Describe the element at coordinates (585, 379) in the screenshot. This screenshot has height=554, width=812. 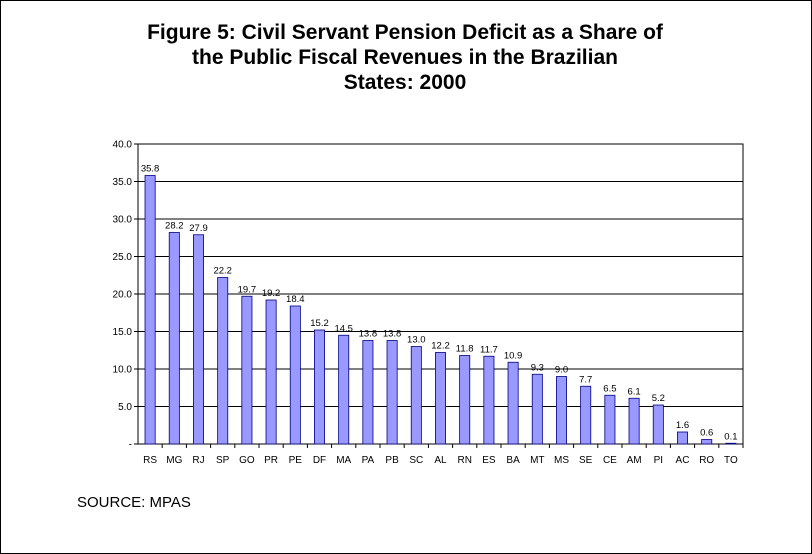
I see `data-label: 7.7` at that location.